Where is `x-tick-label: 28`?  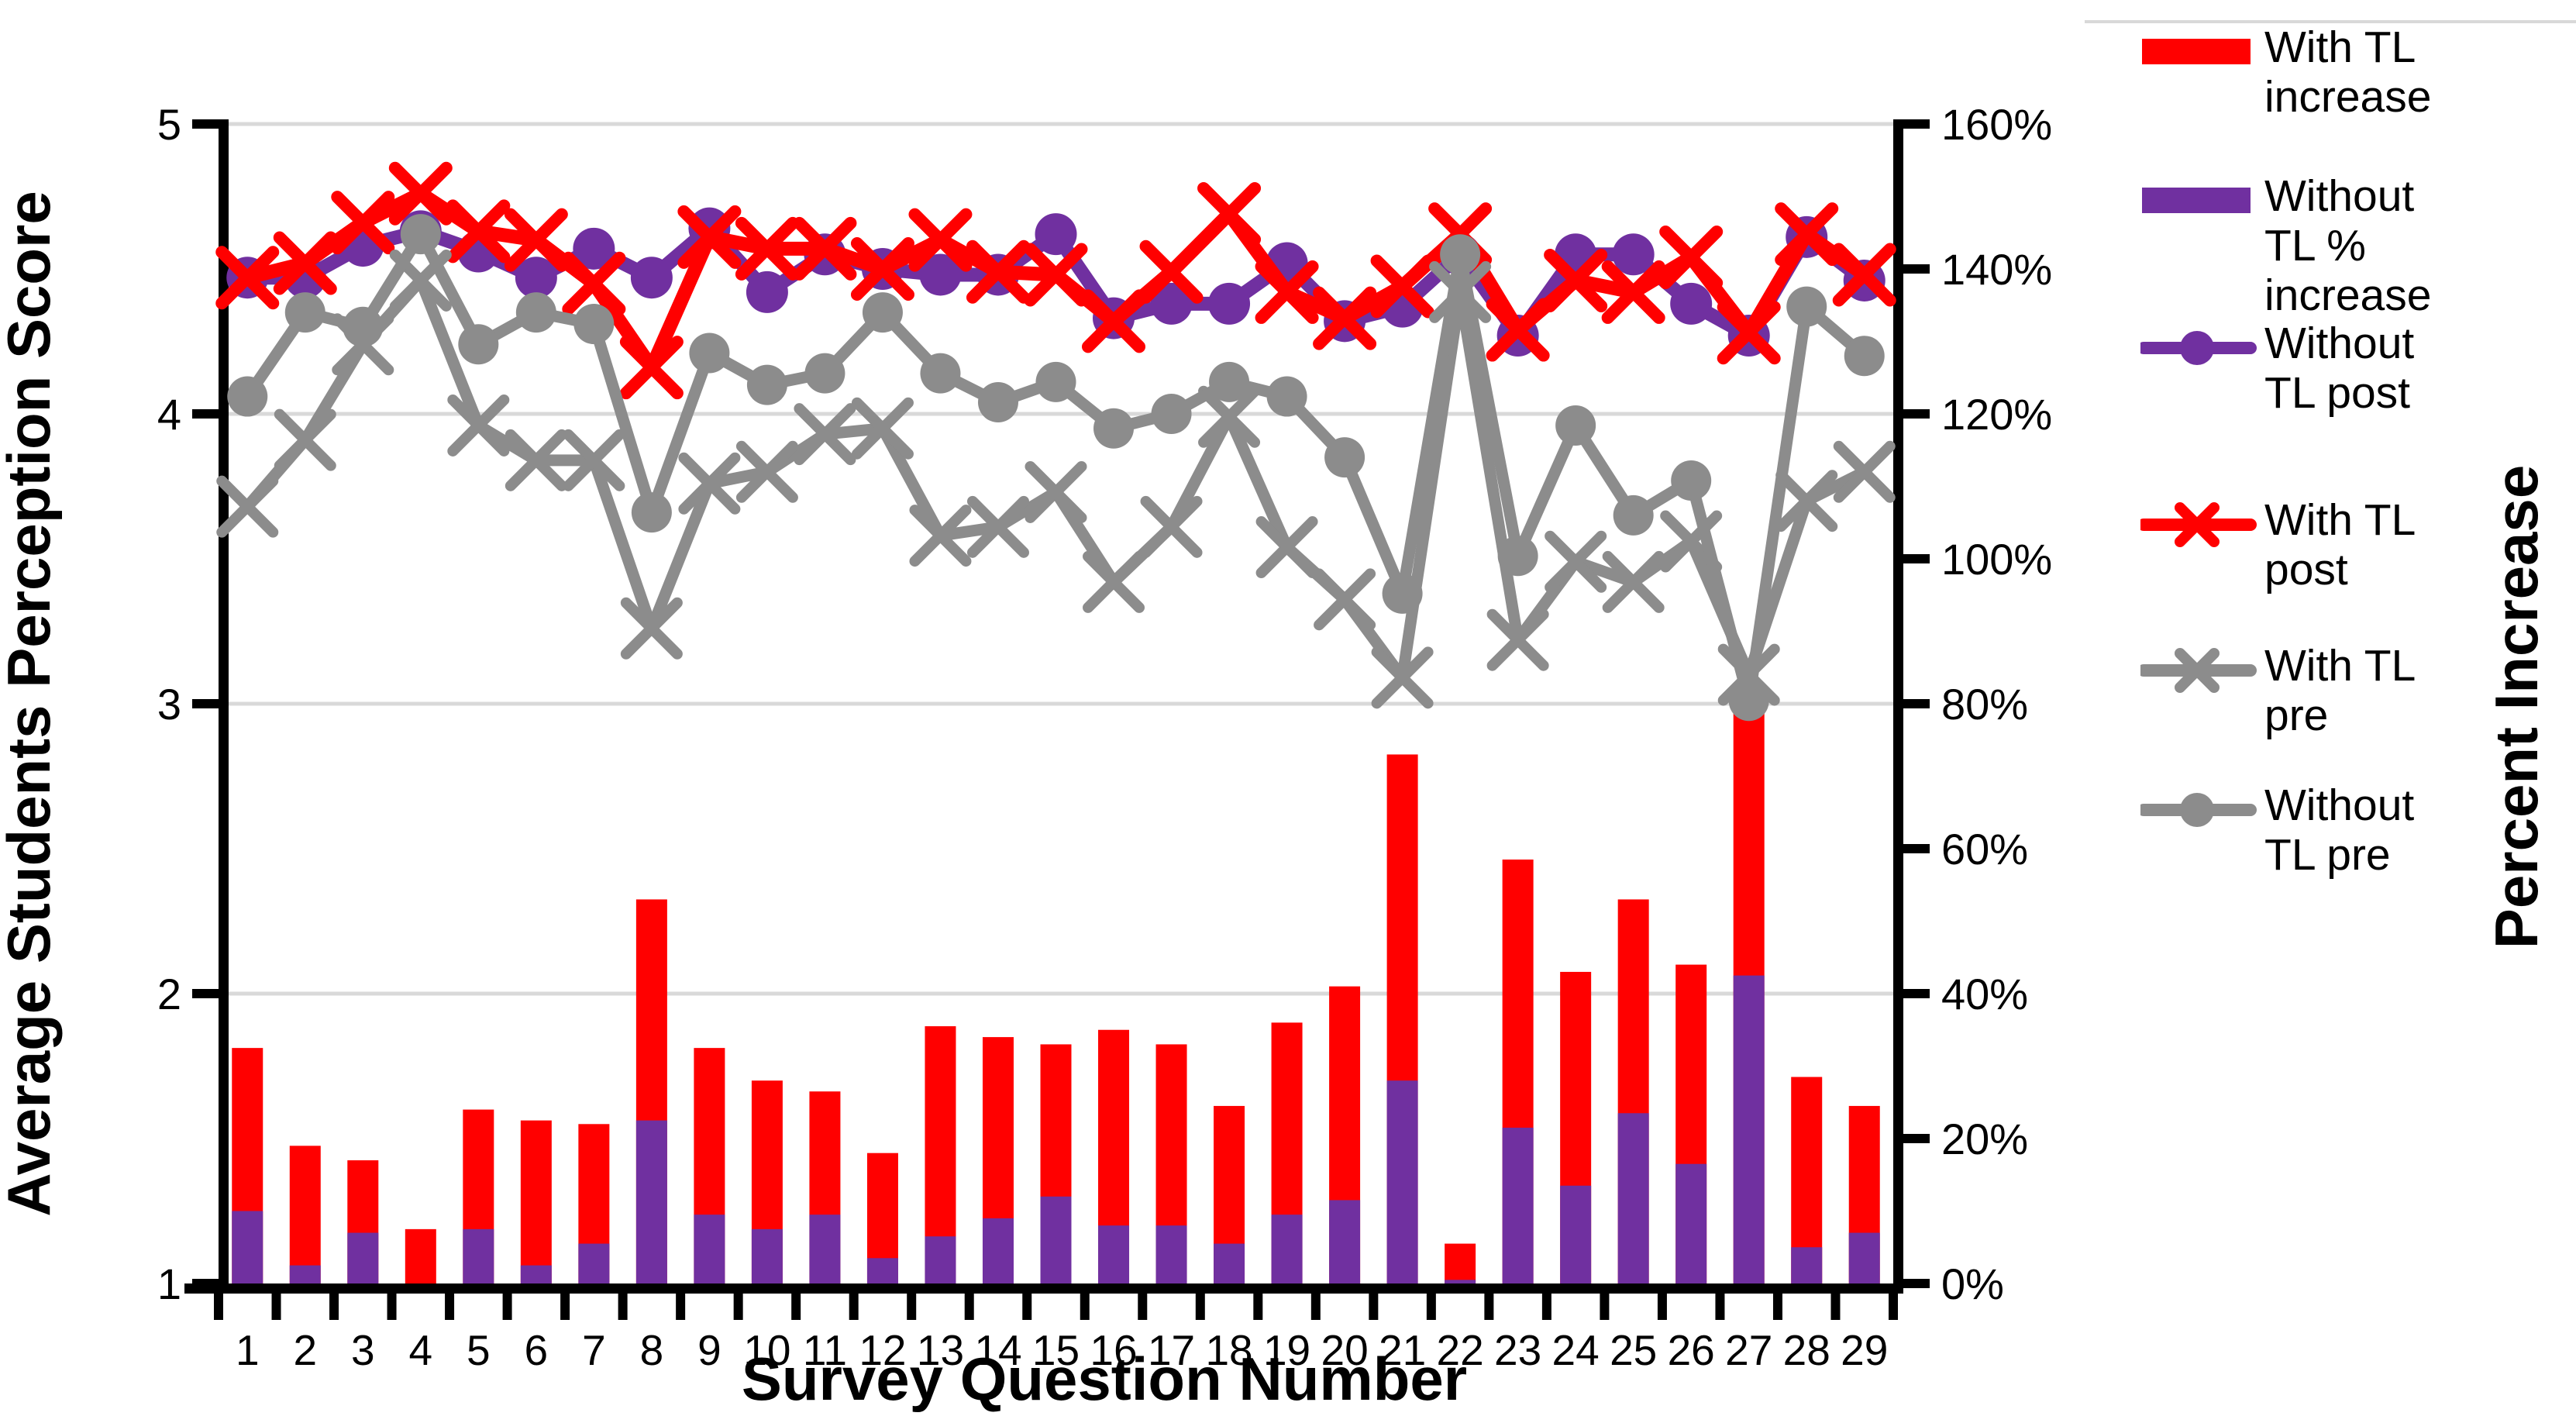
x-tick-label: 28 is located at coordinates (1806, 1350).